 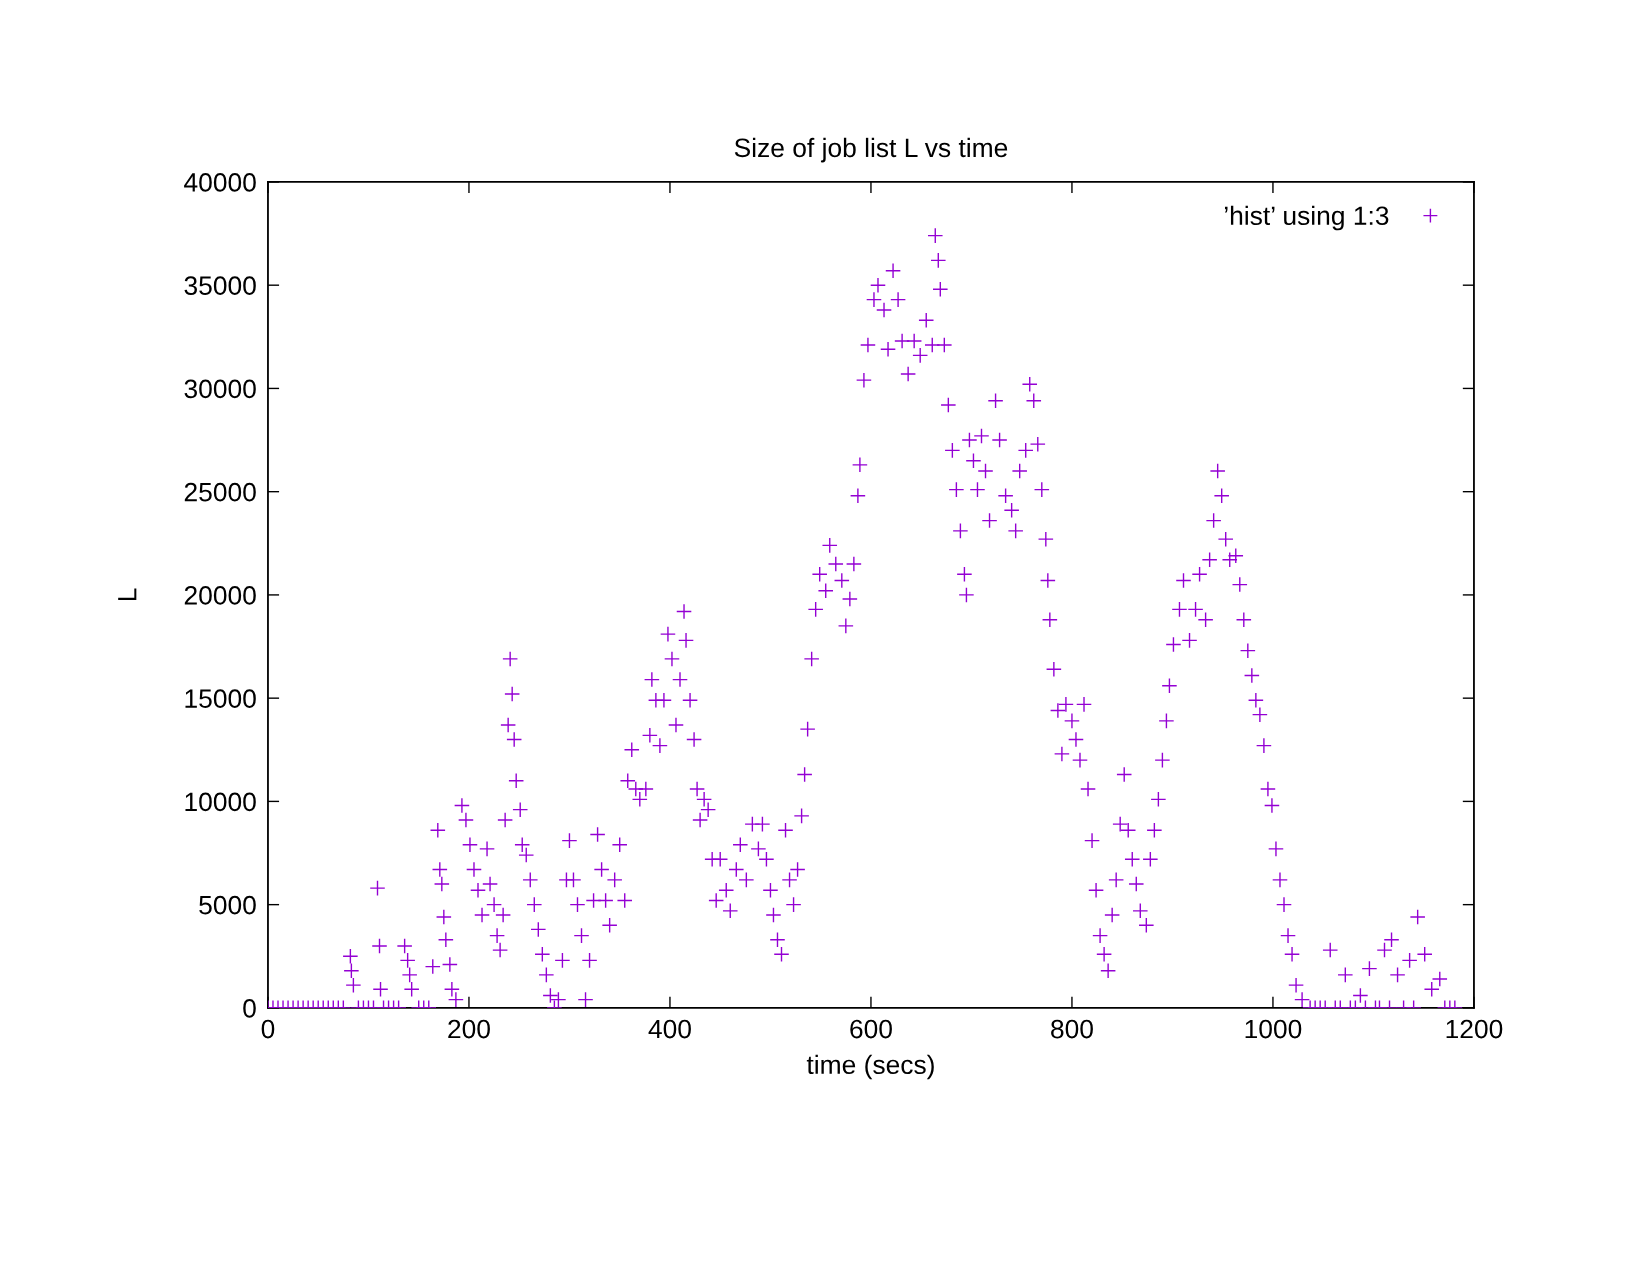 I want to click on x-tick-label: 600, so click(x=871, y=1029).